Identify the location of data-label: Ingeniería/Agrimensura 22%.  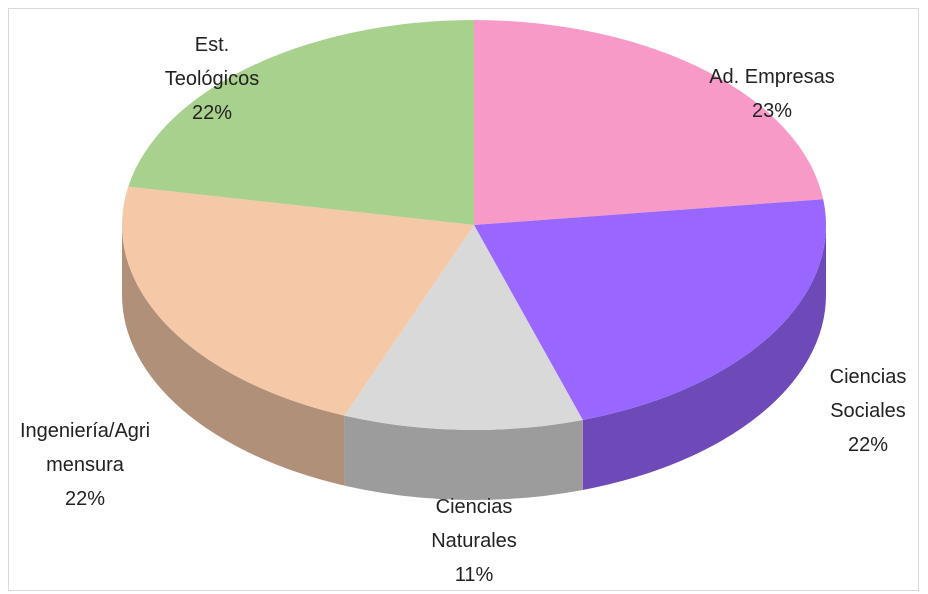
(85, 465).